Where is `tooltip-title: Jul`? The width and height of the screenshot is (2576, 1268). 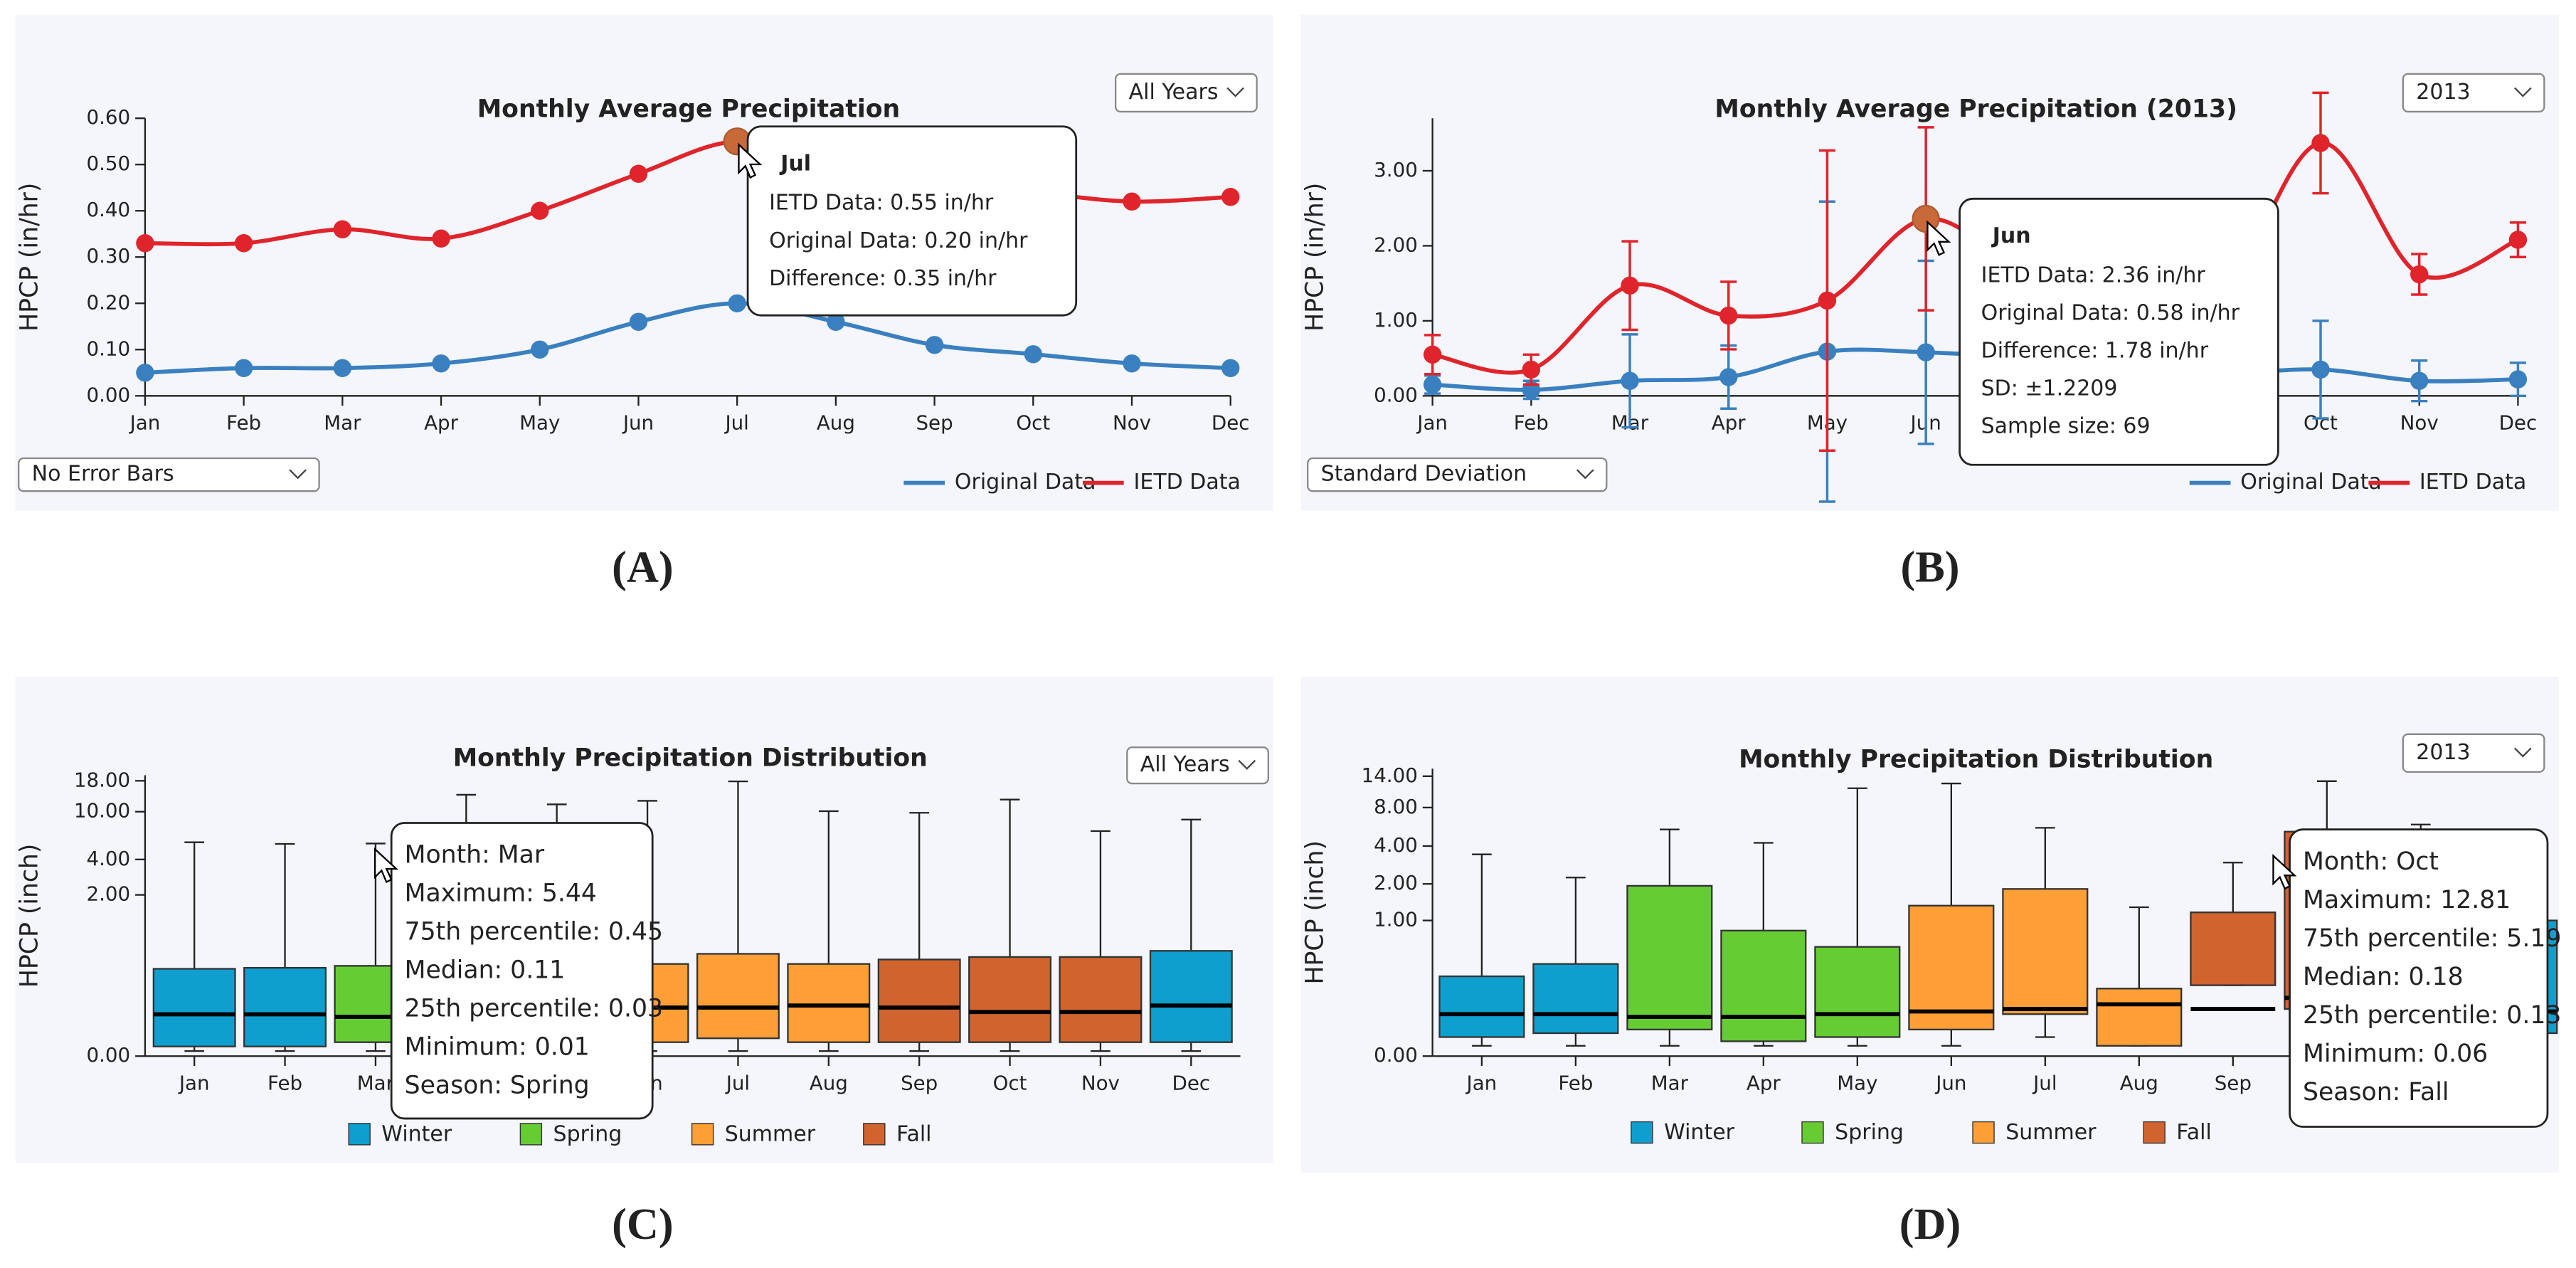 tooltip-title: Jul is located at coordinates (795, 163).